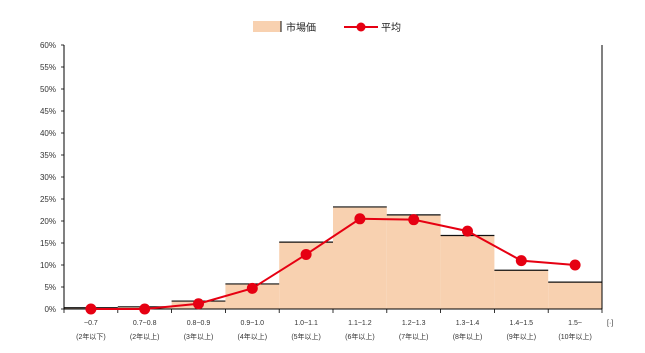 The image size is (645, 353). Describe the element at coordinates (199, 336) in the screenshot. I see `x-category-sublabel-2: (3年以上)` at that location.